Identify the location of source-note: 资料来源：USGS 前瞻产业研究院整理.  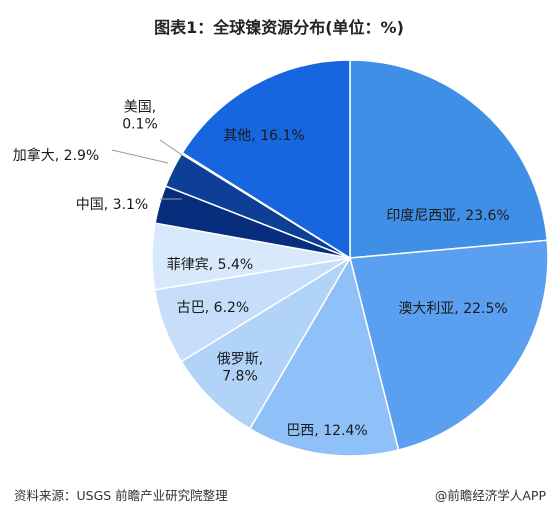
(121, 495).